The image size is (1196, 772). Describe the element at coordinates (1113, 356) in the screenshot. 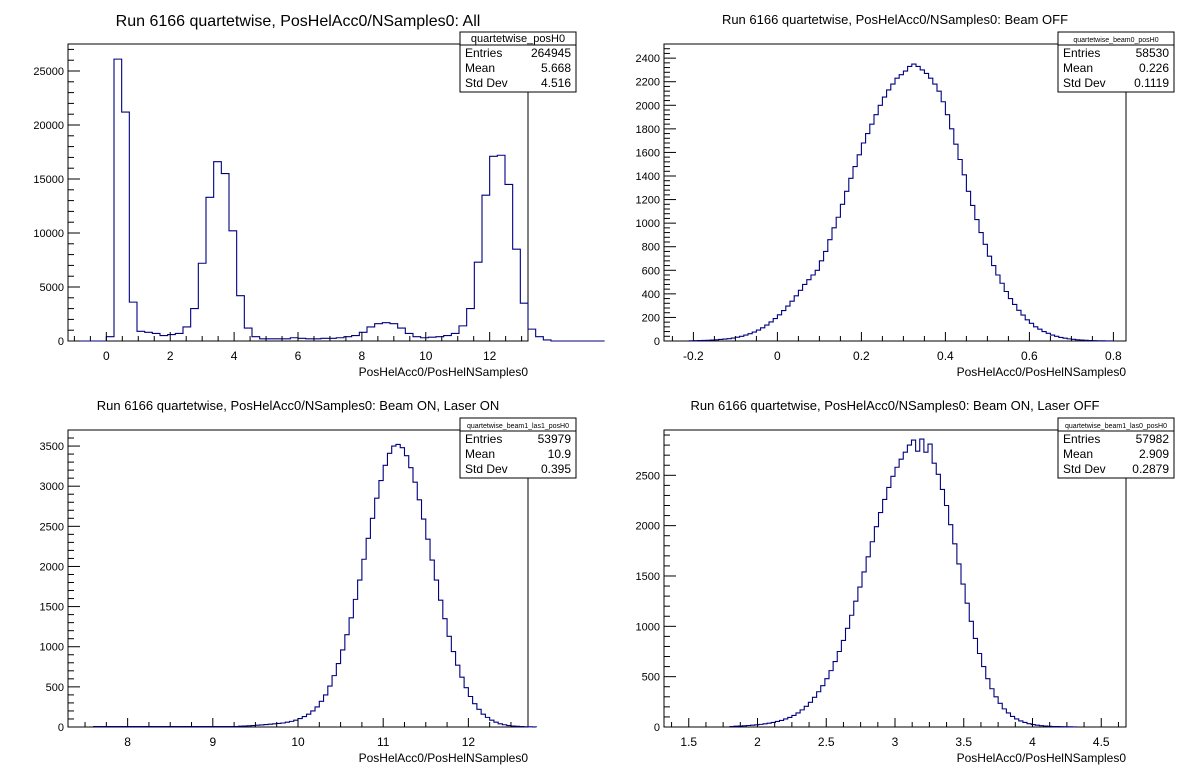

I see `x-tick-label: 0.8` at that location.